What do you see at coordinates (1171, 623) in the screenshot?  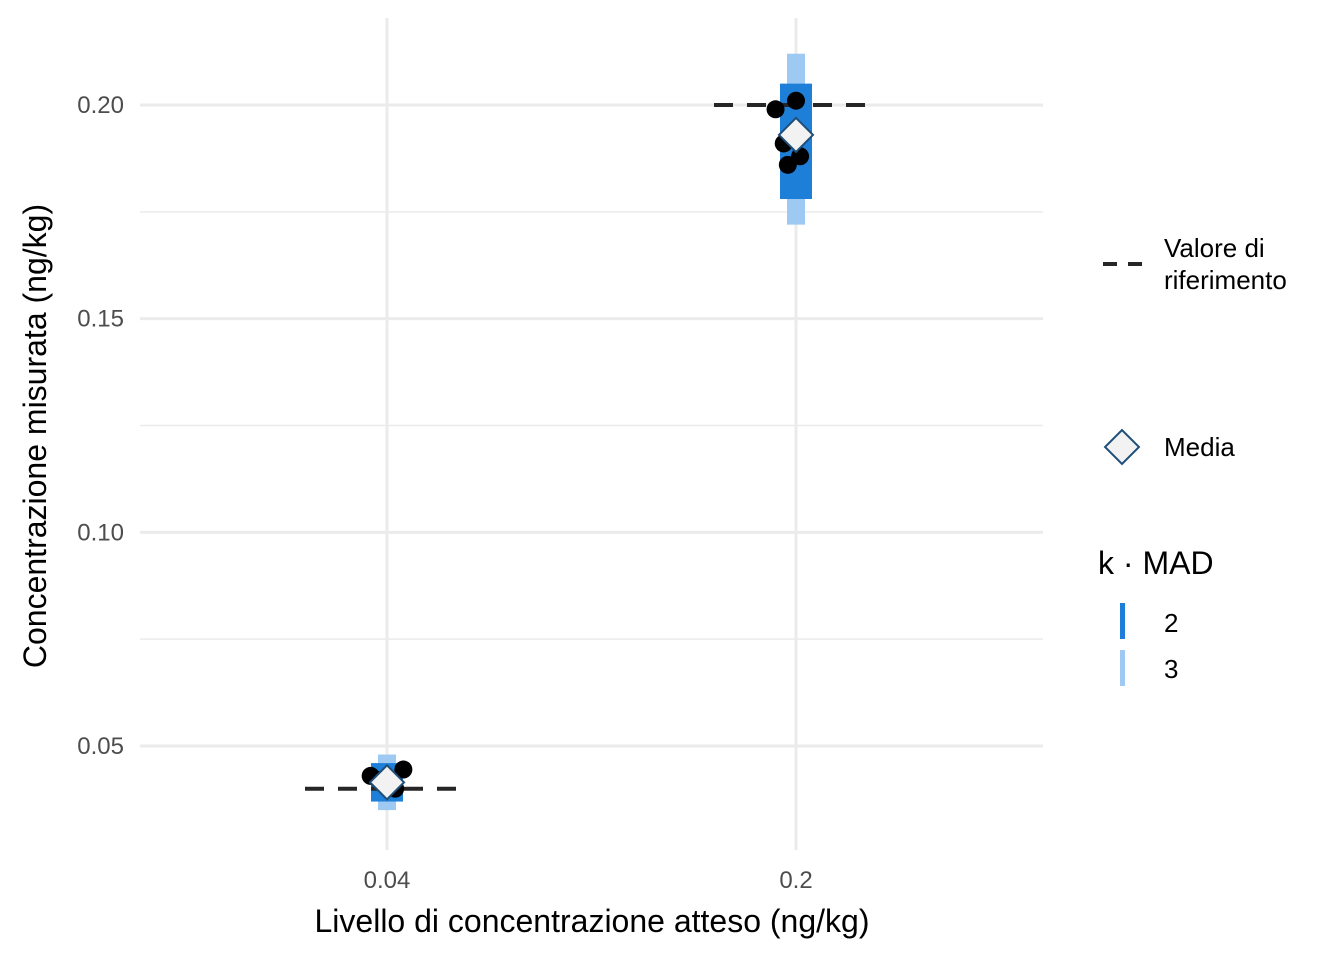 I see `legend-band-k2-label: 2` at bounding box center [1171, 623].